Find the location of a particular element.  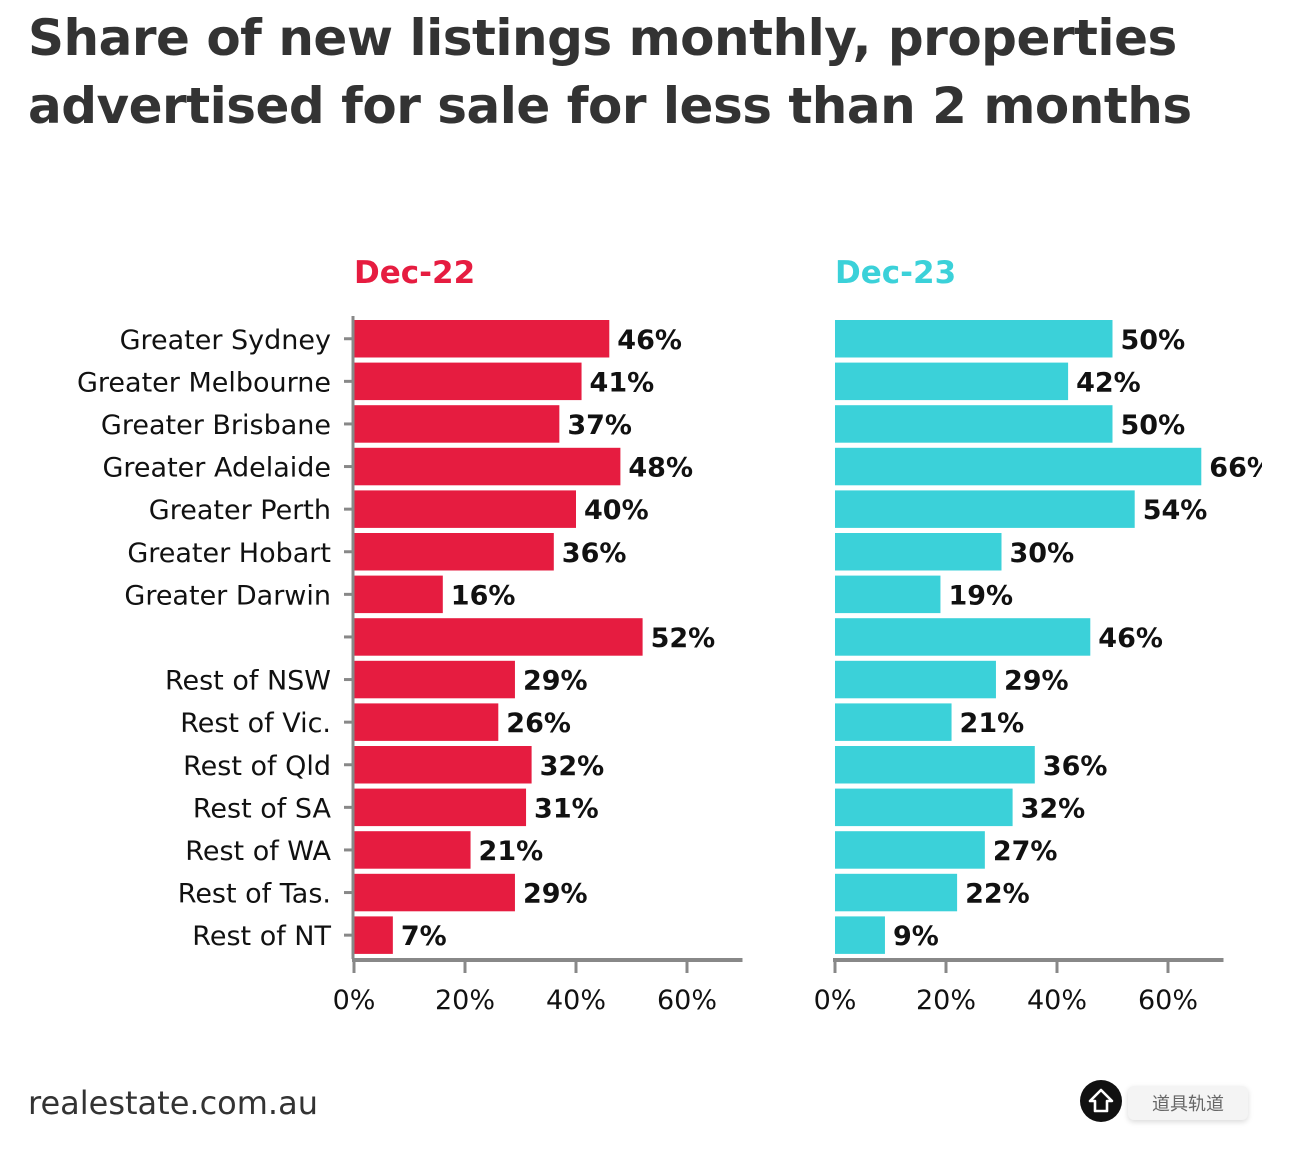

category-label: Rest of Qld is located at coordinates (257, 766).